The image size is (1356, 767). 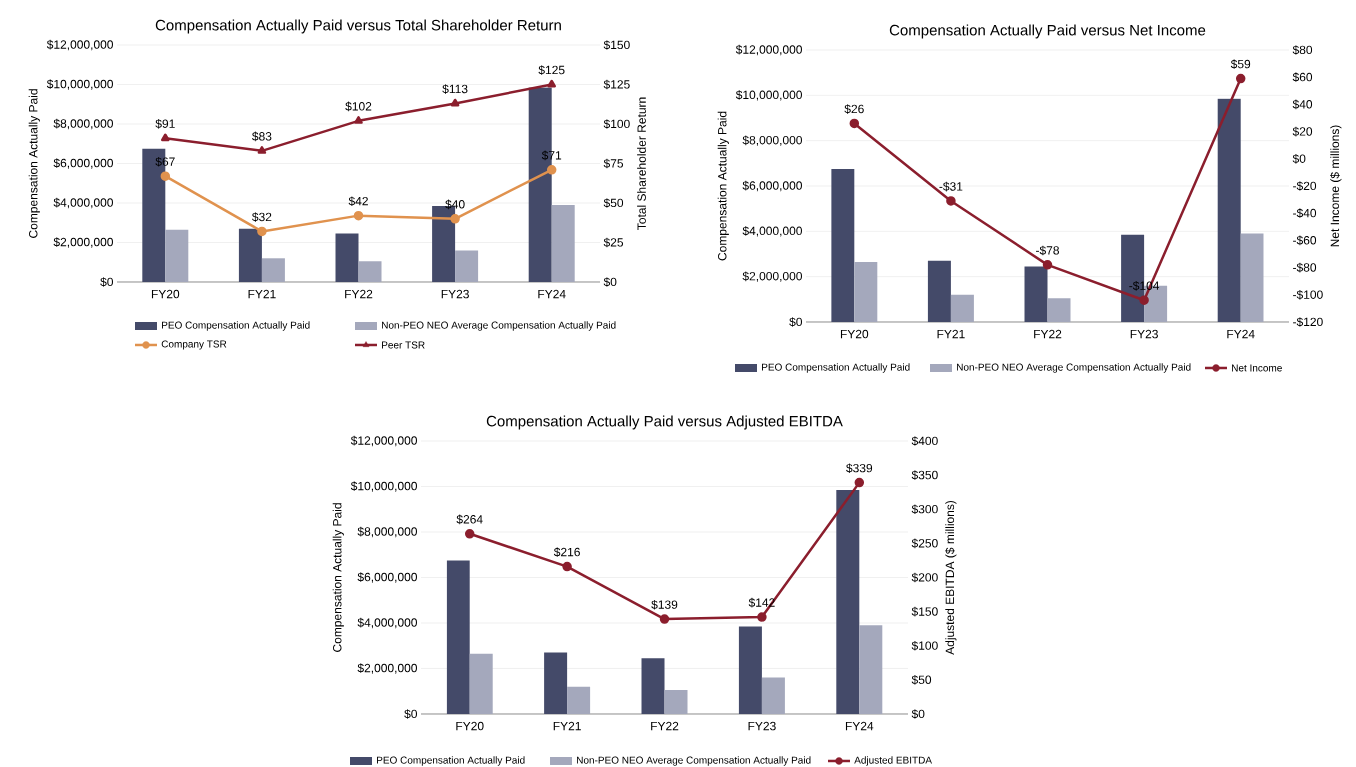 I want to click on y2-axis-title: Total Shareholder Return, so click(x=641, y=163).